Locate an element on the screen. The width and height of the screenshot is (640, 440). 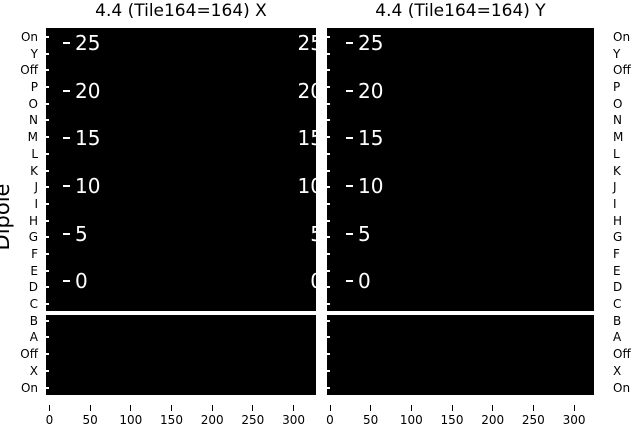
dipole-label-left-6: M is located at coordinates (32, 137).